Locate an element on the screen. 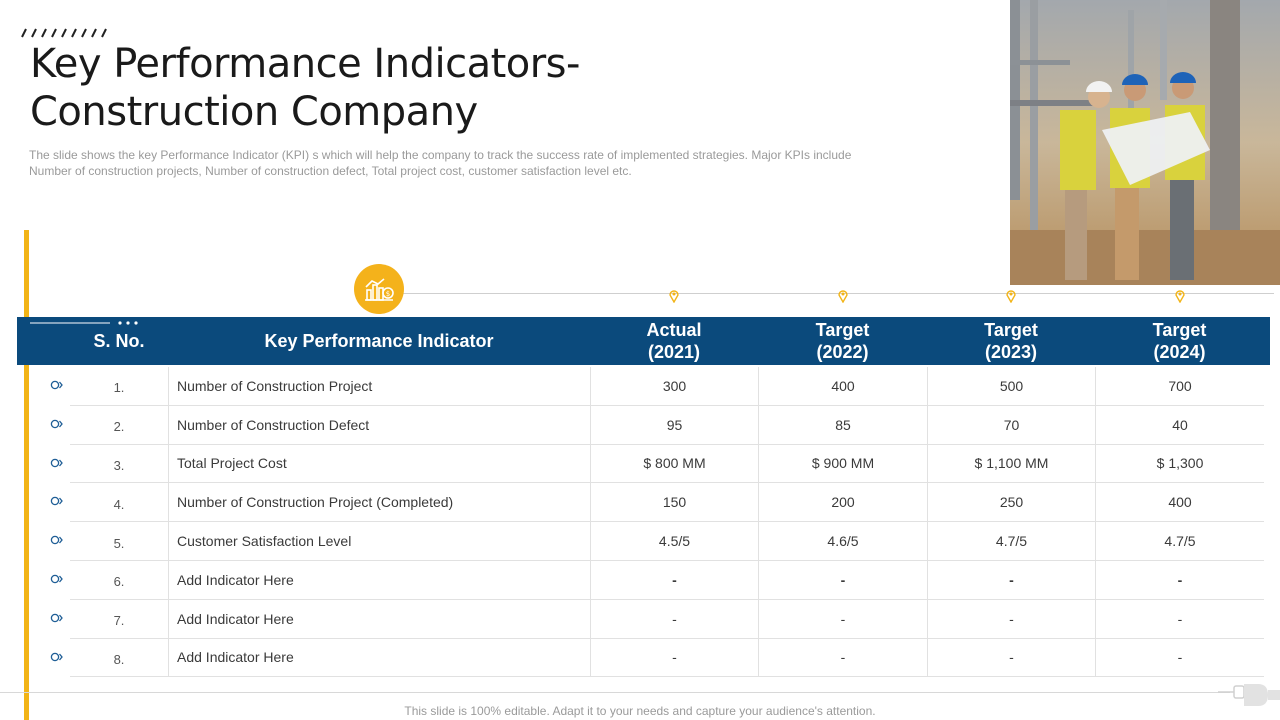 Image resolution: width=1280 pixels, height=720 pixels. header-line: (2021) is located at coordinates (674, 352).